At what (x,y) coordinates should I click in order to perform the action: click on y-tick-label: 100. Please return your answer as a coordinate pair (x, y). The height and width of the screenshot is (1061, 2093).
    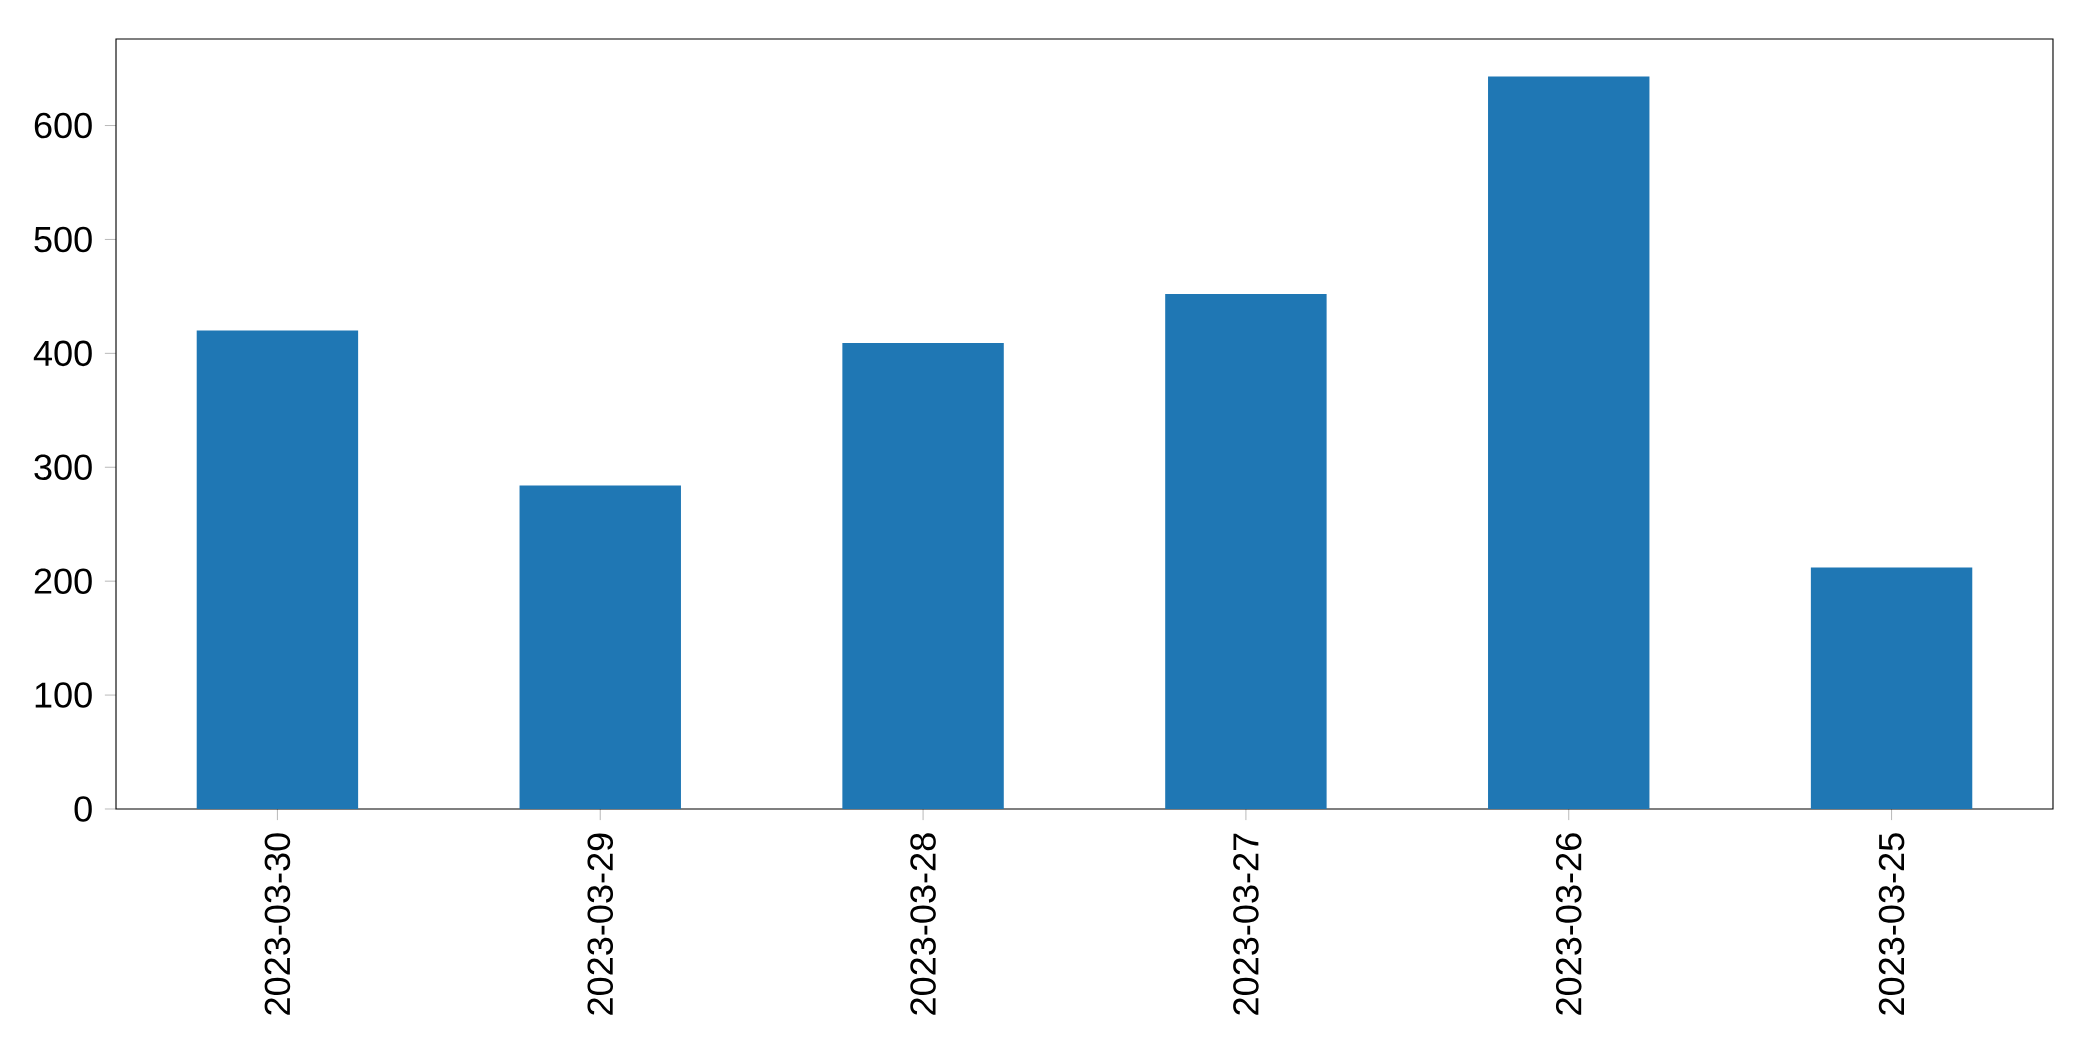
    Looking at the image, I should click on (63, 695).